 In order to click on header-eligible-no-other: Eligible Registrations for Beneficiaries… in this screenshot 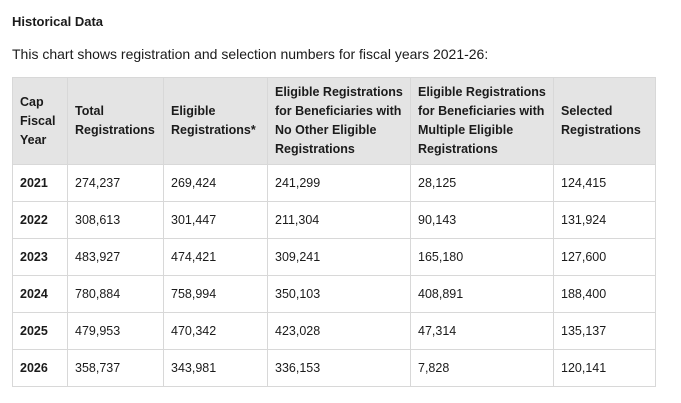, I will do `click(339, 121)`.